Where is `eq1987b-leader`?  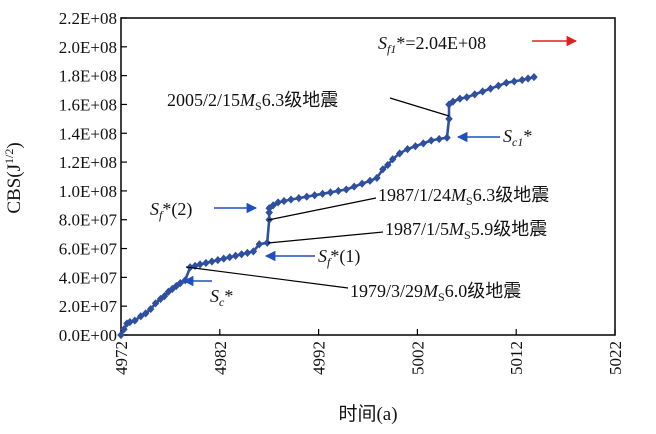
eq1987b-leader is located at coordinates (325, 237).